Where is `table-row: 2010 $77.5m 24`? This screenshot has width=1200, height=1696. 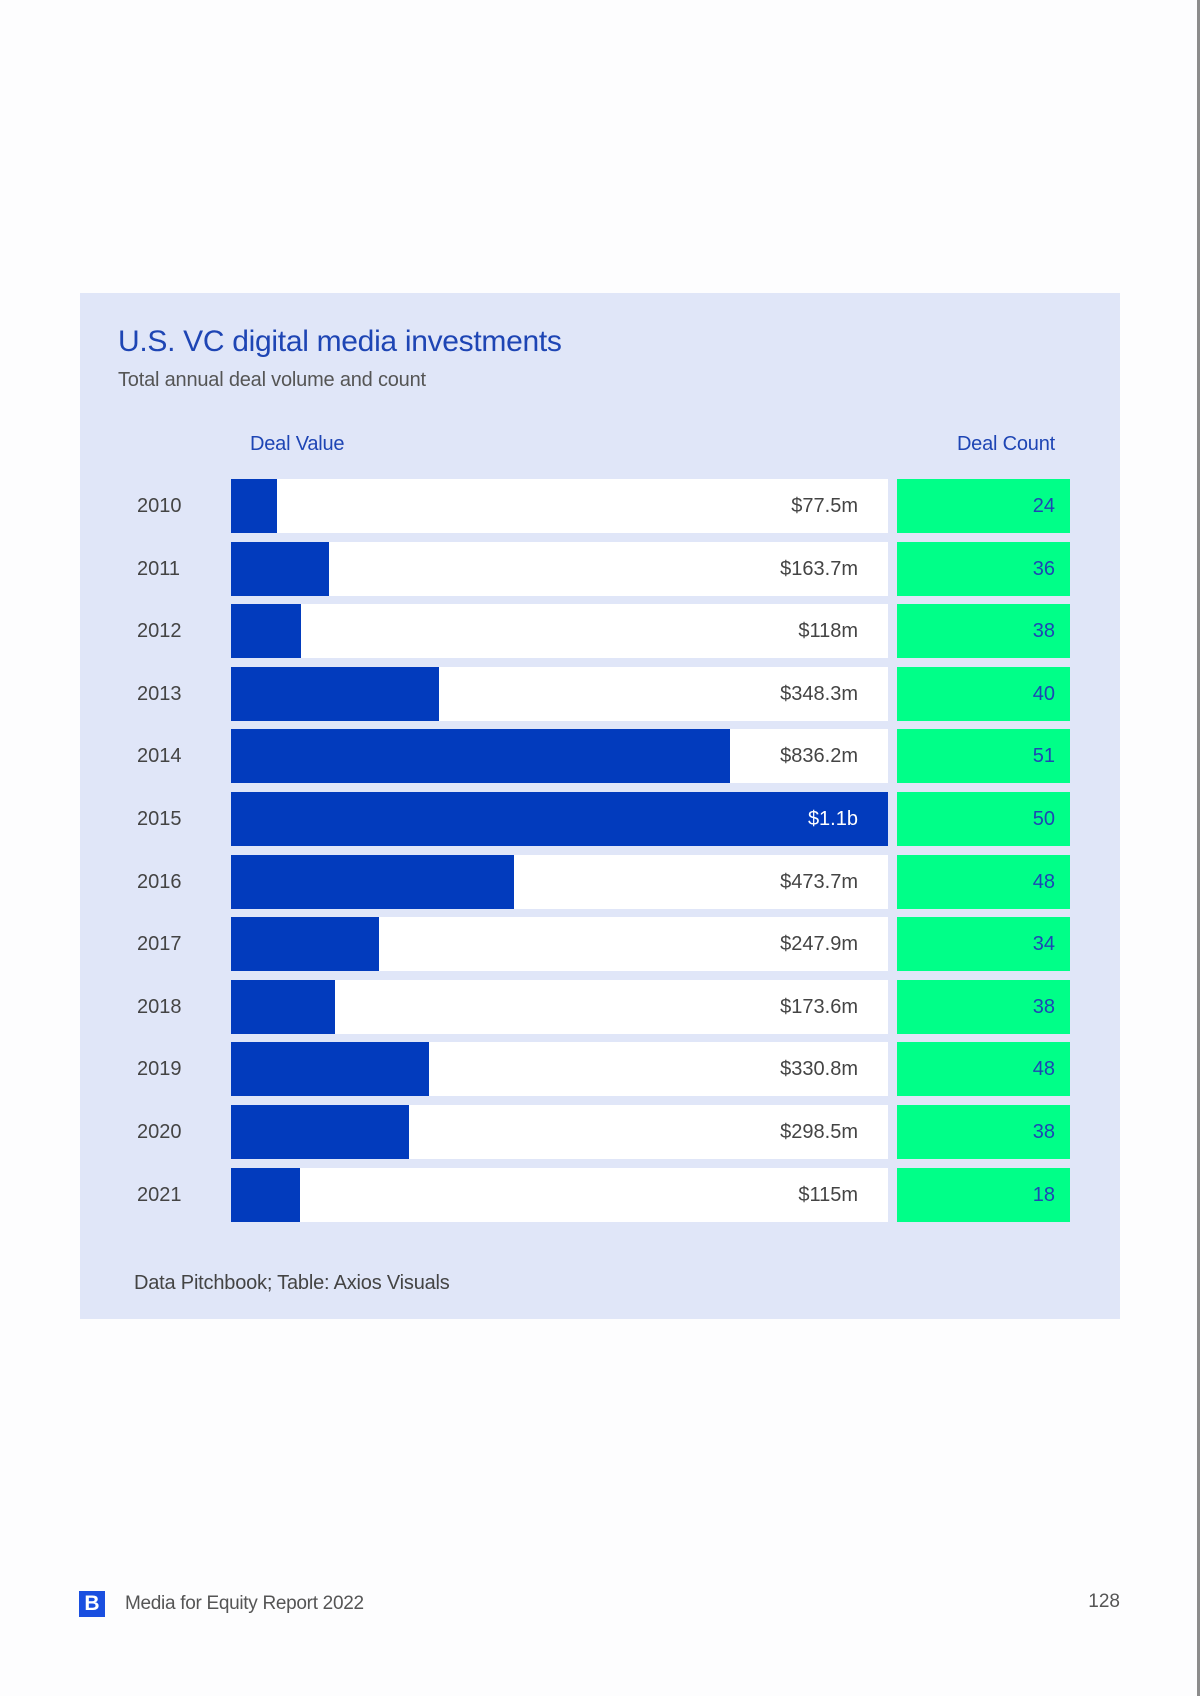 table-row: 2010 $77.5m 24 is located at coordinates (600, 506).